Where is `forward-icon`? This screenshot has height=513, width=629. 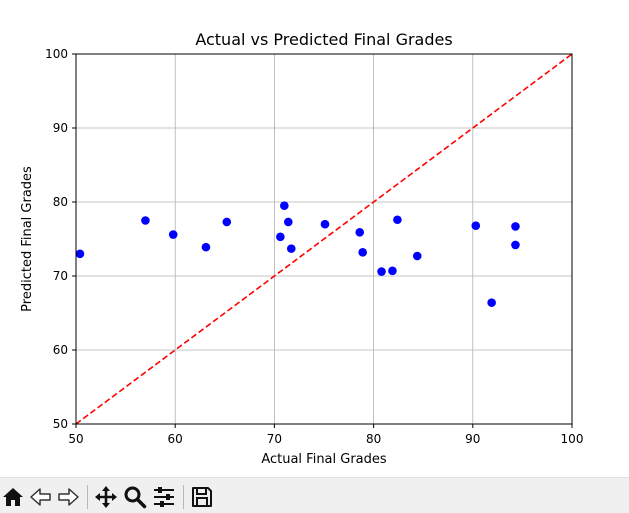
forward-icon is located at coordinates (68, 497).